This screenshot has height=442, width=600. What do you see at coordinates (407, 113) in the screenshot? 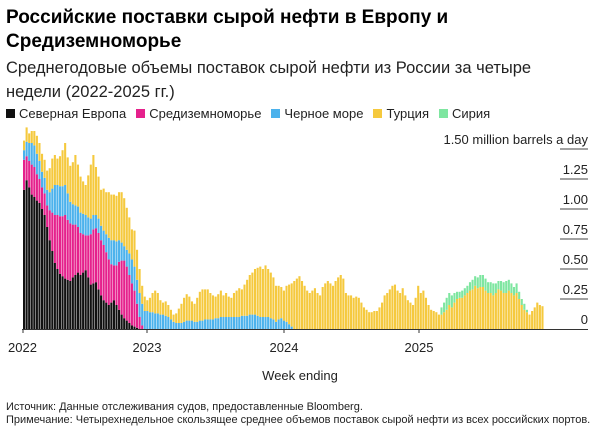
I see `legend-label: Турция` at bounding box center [407, 113].